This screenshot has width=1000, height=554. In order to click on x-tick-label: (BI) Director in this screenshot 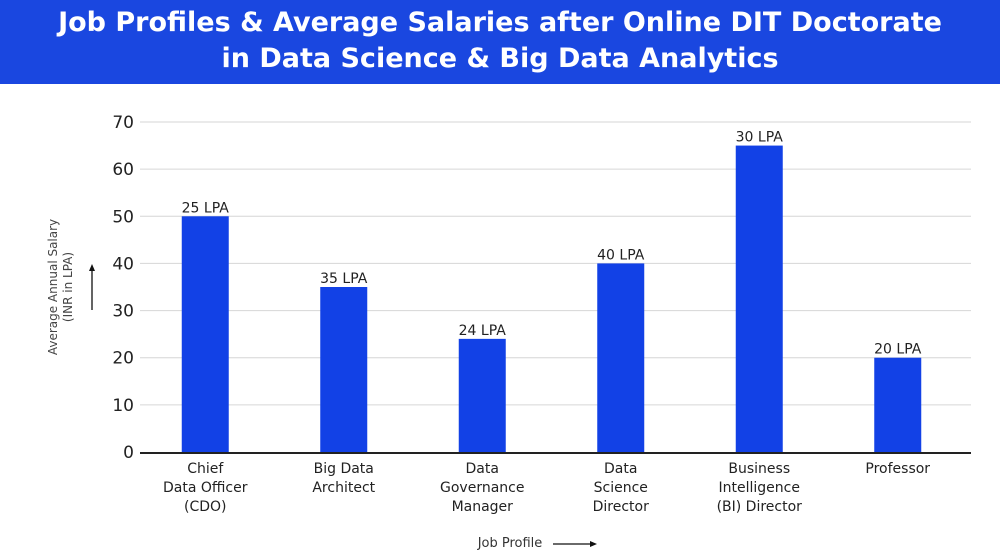, I will do `click(760, 507)`.